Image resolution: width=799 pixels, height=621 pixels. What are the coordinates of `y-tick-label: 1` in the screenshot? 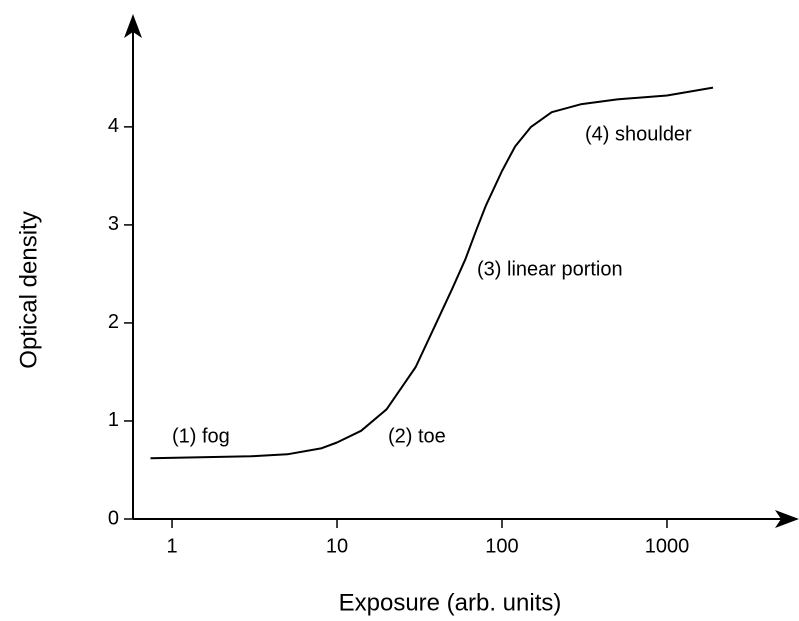 It's located at (113, 420).